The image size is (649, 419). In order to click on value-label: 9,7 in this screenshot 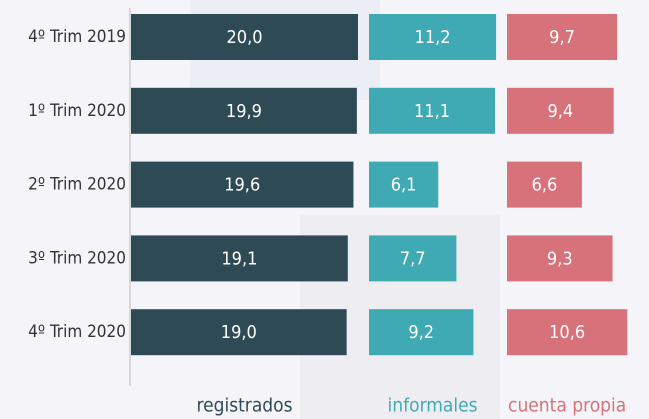, I will do `click(562, 37)`.